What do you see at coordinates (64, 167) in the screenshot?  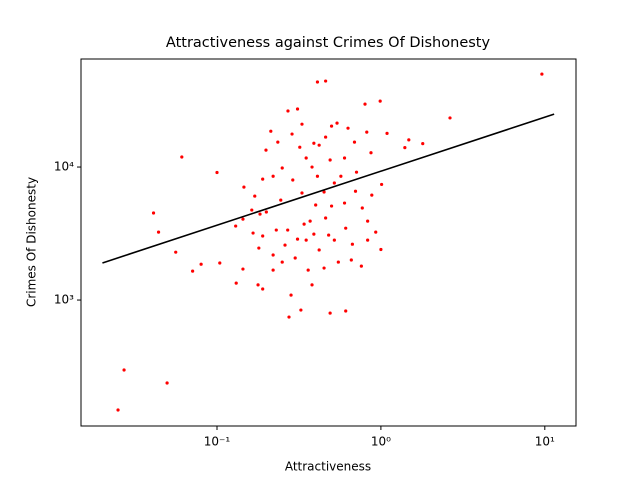 I see `y-tick-label: 10⁴` at bounding box center [64, 167].